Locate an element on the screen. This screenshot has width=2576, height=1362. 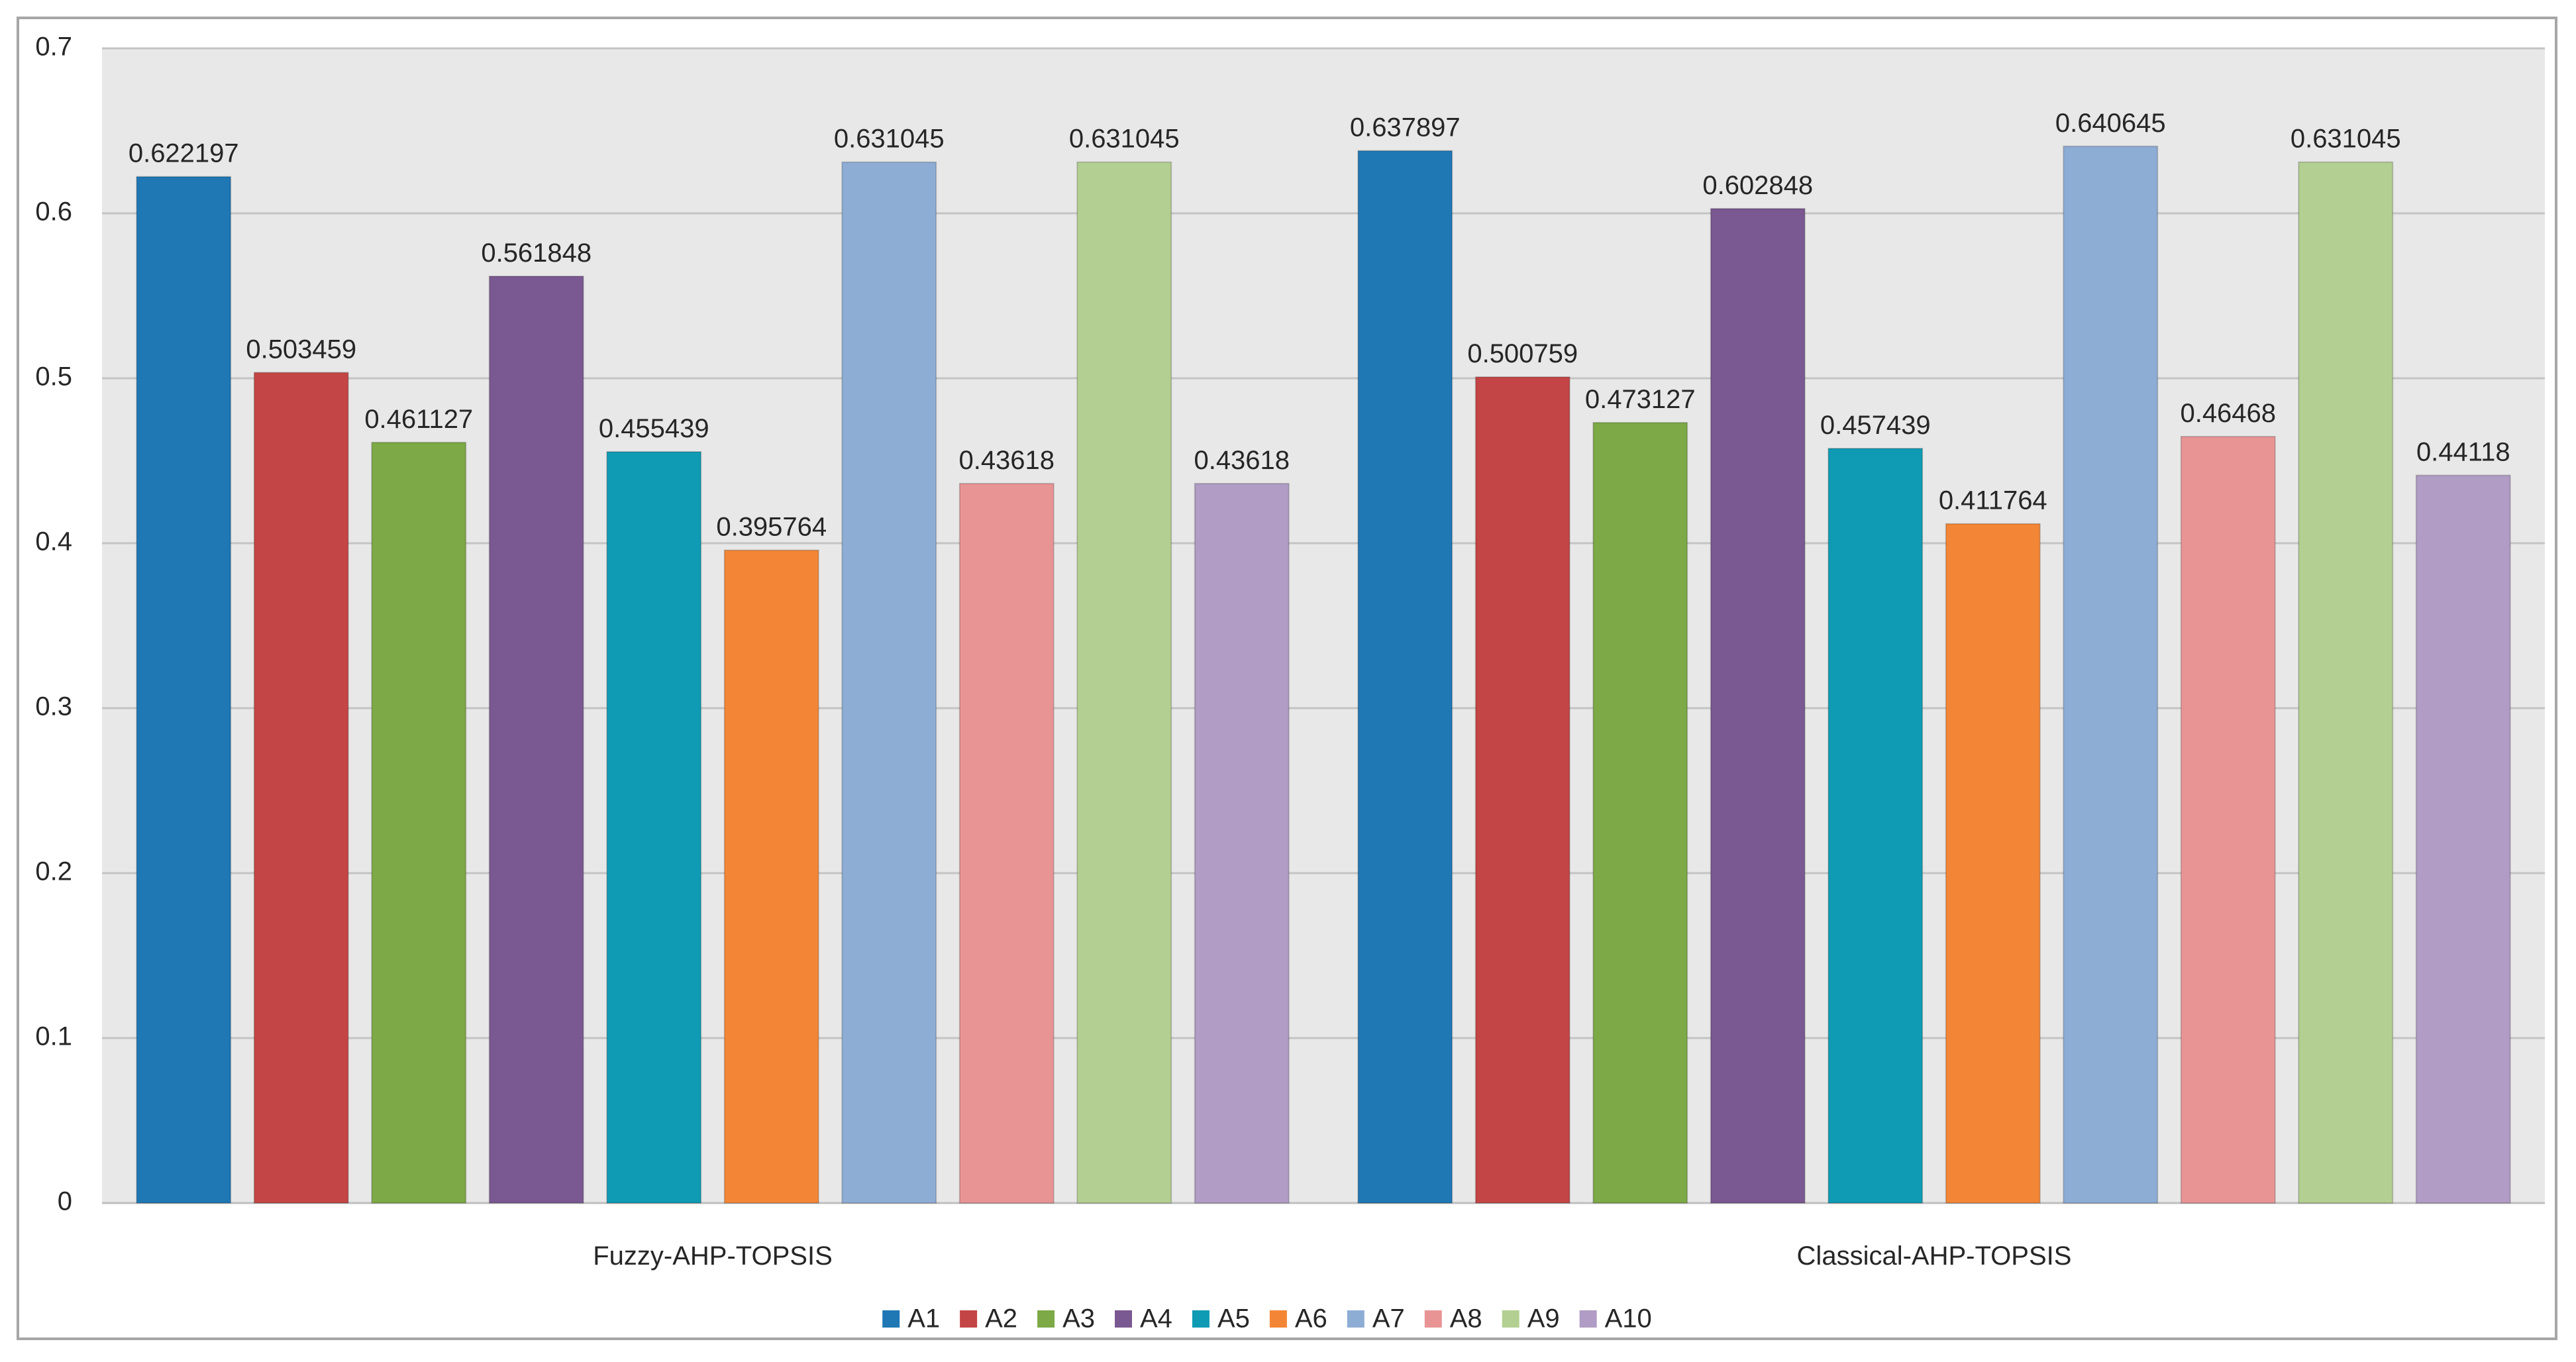
x-category-label: Classical-AHP-TOPSIS is located at coordinates (1934, 1256).